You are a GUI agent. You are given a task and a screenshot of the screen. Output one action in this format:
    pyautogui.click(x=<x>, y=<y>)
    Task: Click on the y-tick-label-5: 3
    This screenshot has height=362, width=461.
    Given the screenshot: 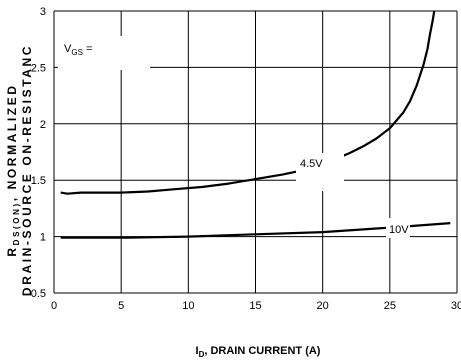 What is the action you would take?
    pyautogui.click(x=43, y=12)
    